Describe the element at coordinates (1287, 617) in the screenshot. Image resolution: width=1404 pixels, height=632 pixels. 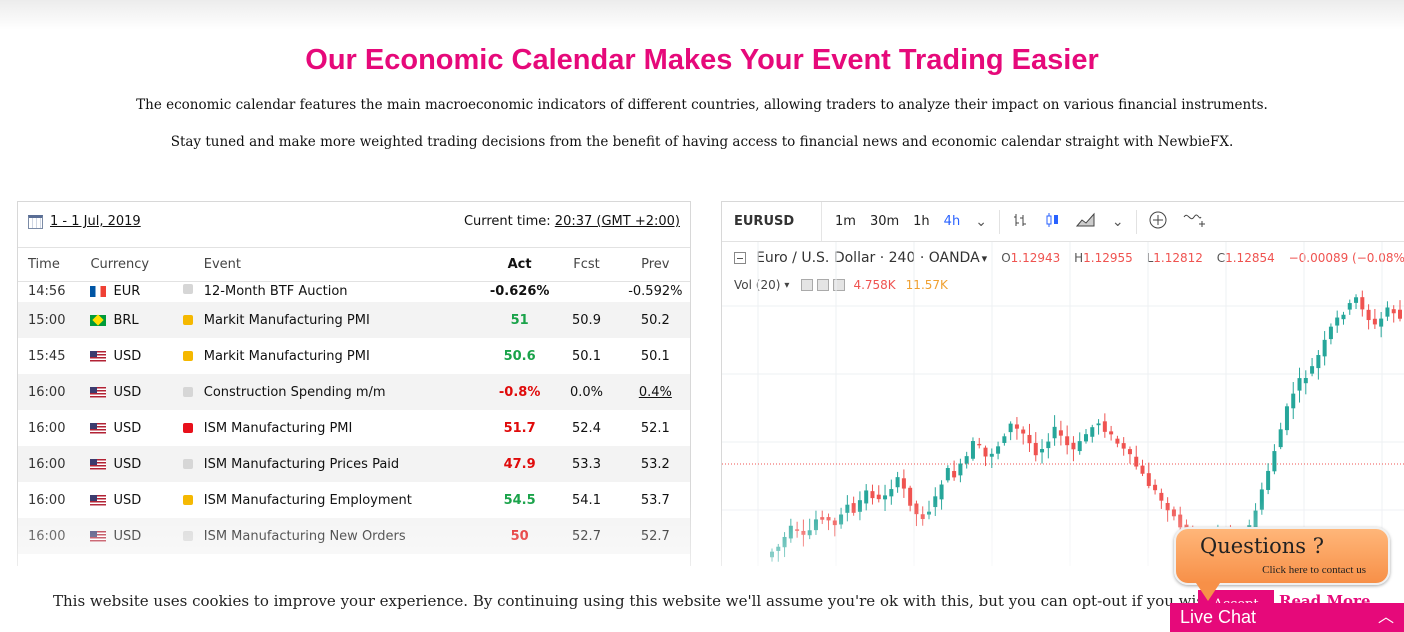
I see `live-chat-button: Live Chat ︿` at that location.